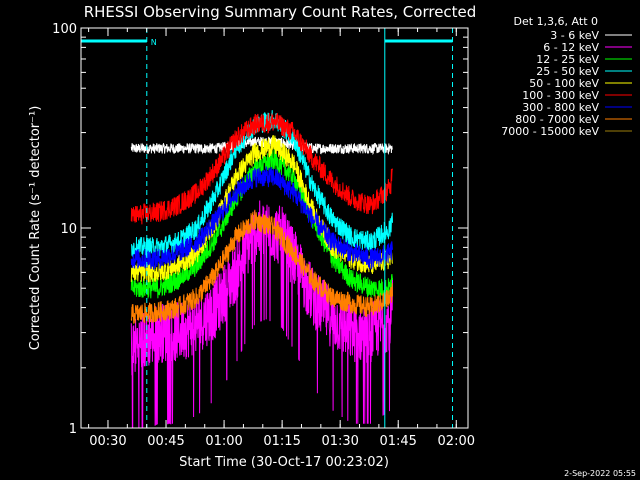 This screenshot has width=640, height=480. What do you see at coordinates (556, 21) in the screenshot?
I see `legend-header: Det 1,3,6, Att 0` at bounding box center [556, 21].